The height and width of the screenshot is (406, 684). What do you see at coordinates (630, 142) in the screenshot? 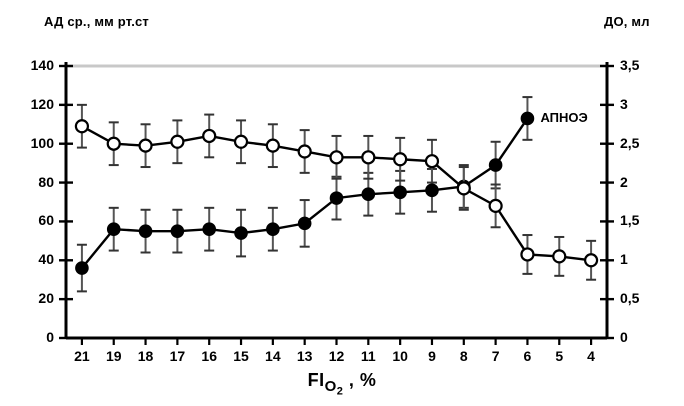
I see `right-y-tick-label: 2,5` at bounding box center [630, 142].